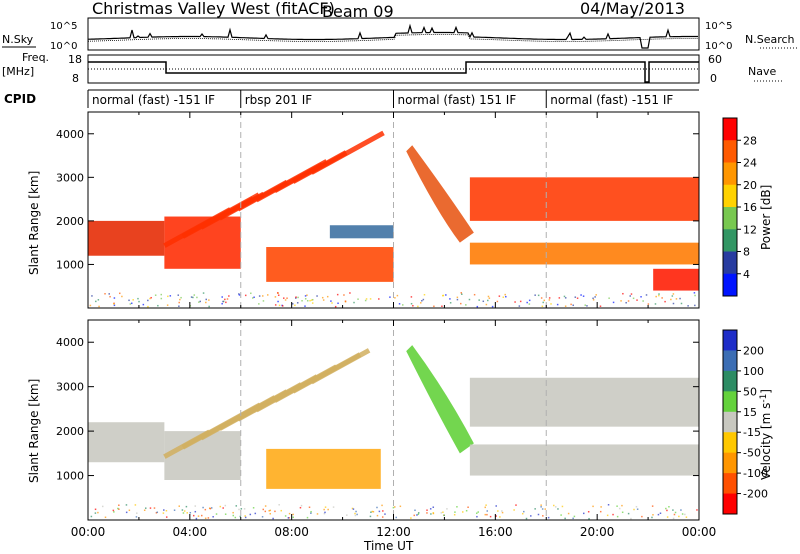  Describe the element at coordinates (388, 546) in the screenshot. I see `x-axis-label: Time UT` at that location.